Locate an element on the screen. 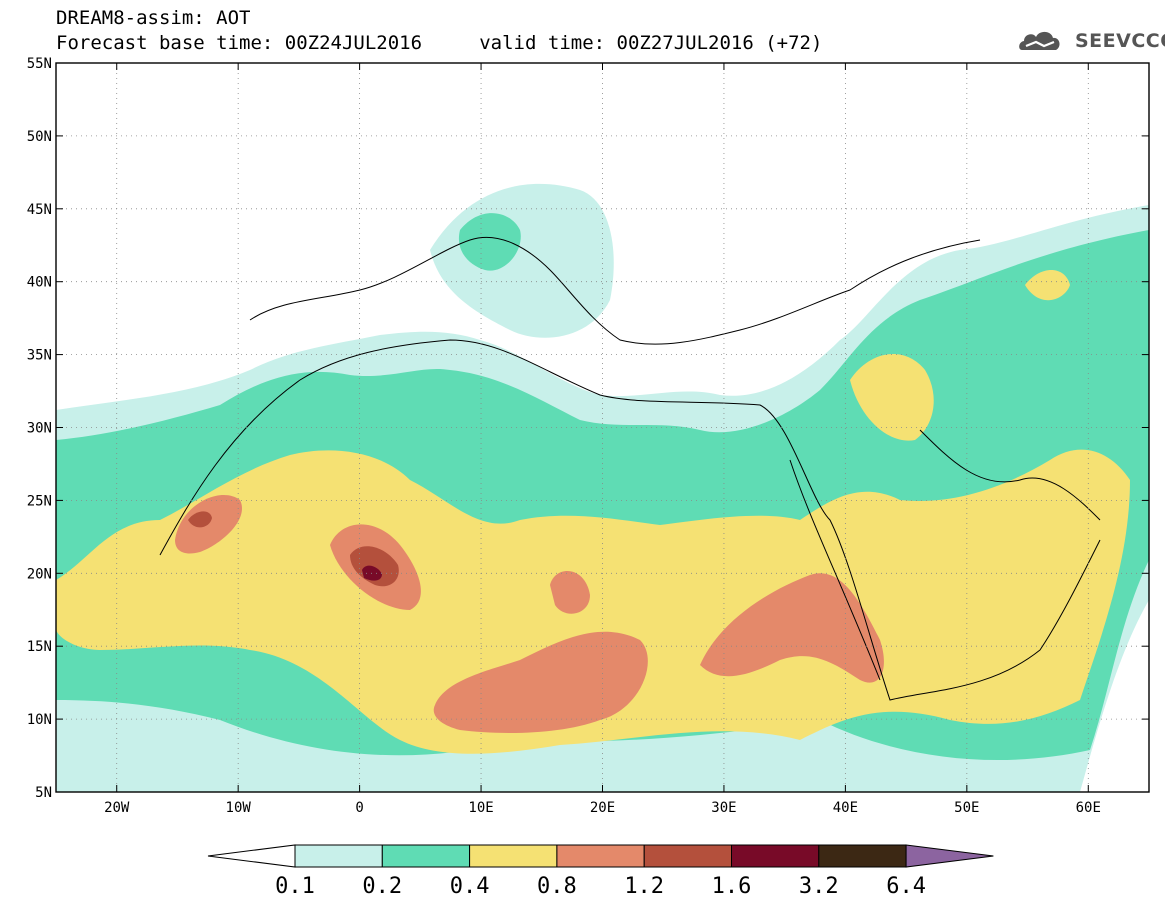  colorbar-level-label: 3.2 is located at coordinates (819, 886).